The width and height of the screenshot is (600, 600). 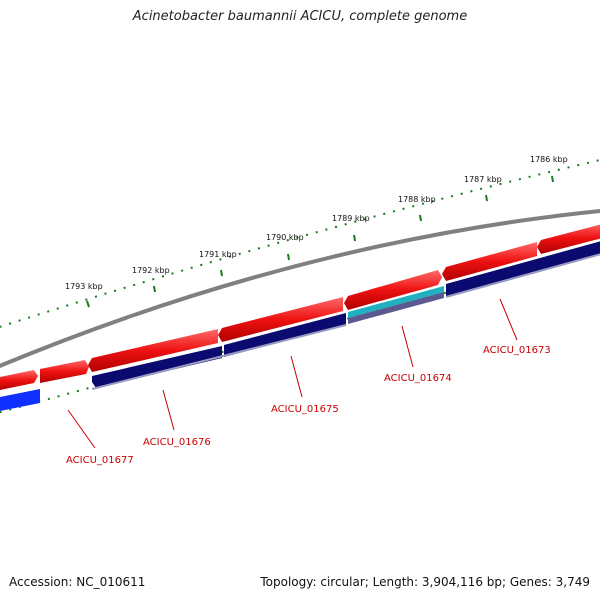 I want to click on kbp-label: 1788 kbp, so click(x=417, y=199).